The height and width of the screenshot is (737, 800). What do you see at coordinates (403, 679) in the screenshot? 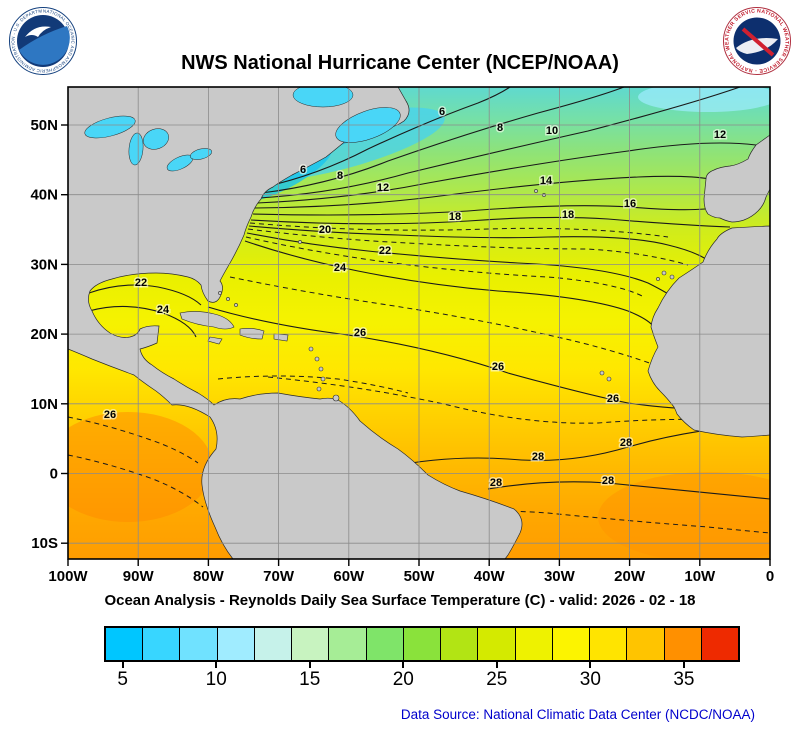
I see `colorbar-tick-label: 20` at bounding box center [403, 679].